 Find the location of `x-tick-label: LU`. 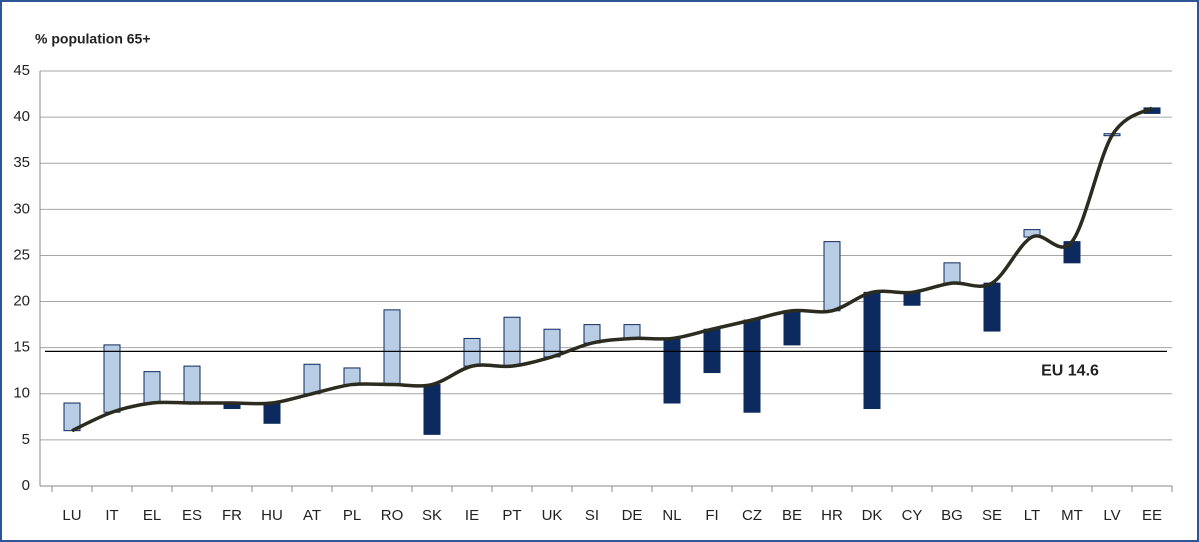

x-tick-label: LU is located at coordinates (71, 515).